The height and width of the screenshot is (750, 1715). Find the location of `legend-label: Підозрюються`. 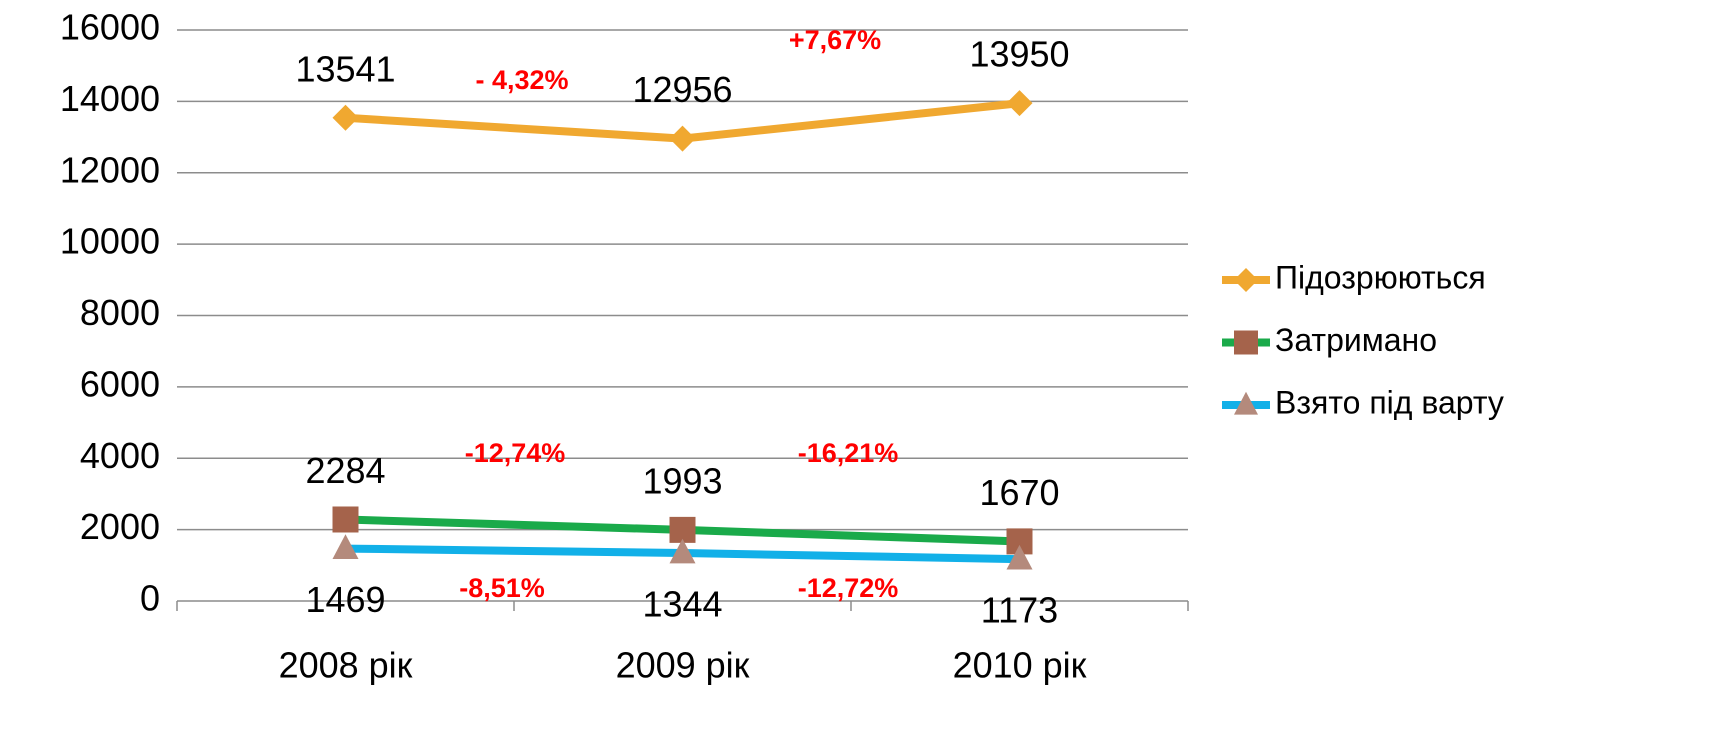

legend-label: Підозрюються is located at coordinates (1380, 277).